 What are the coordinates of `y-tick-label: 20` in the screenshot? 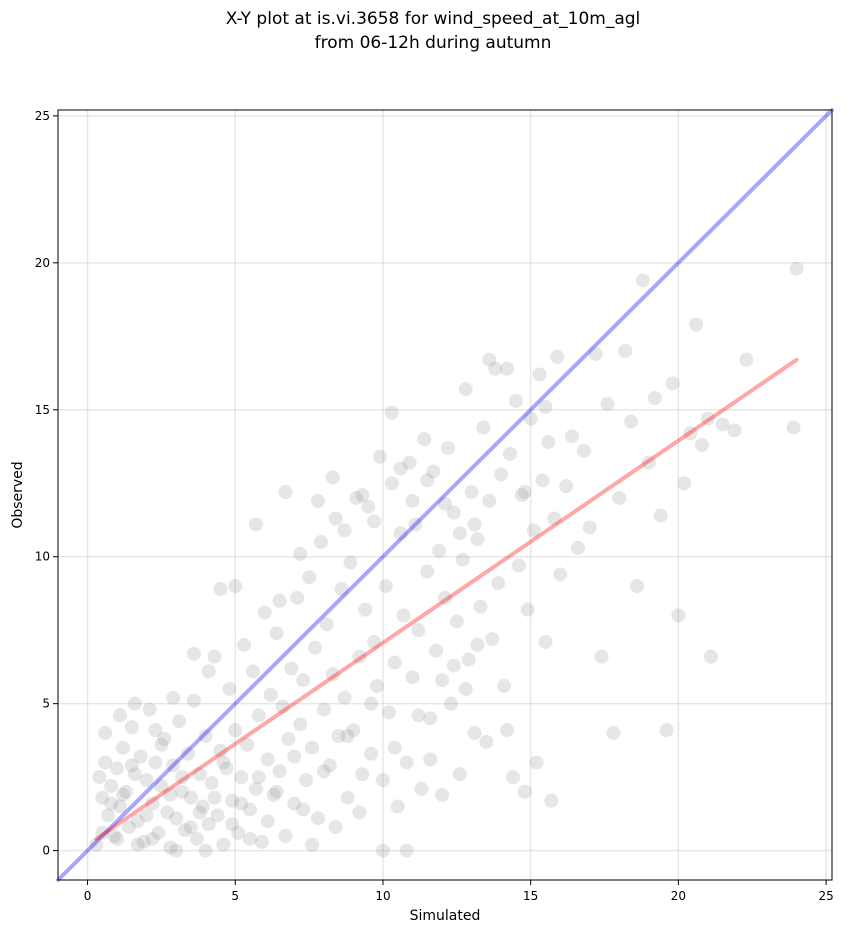 It's located at (42, 263).